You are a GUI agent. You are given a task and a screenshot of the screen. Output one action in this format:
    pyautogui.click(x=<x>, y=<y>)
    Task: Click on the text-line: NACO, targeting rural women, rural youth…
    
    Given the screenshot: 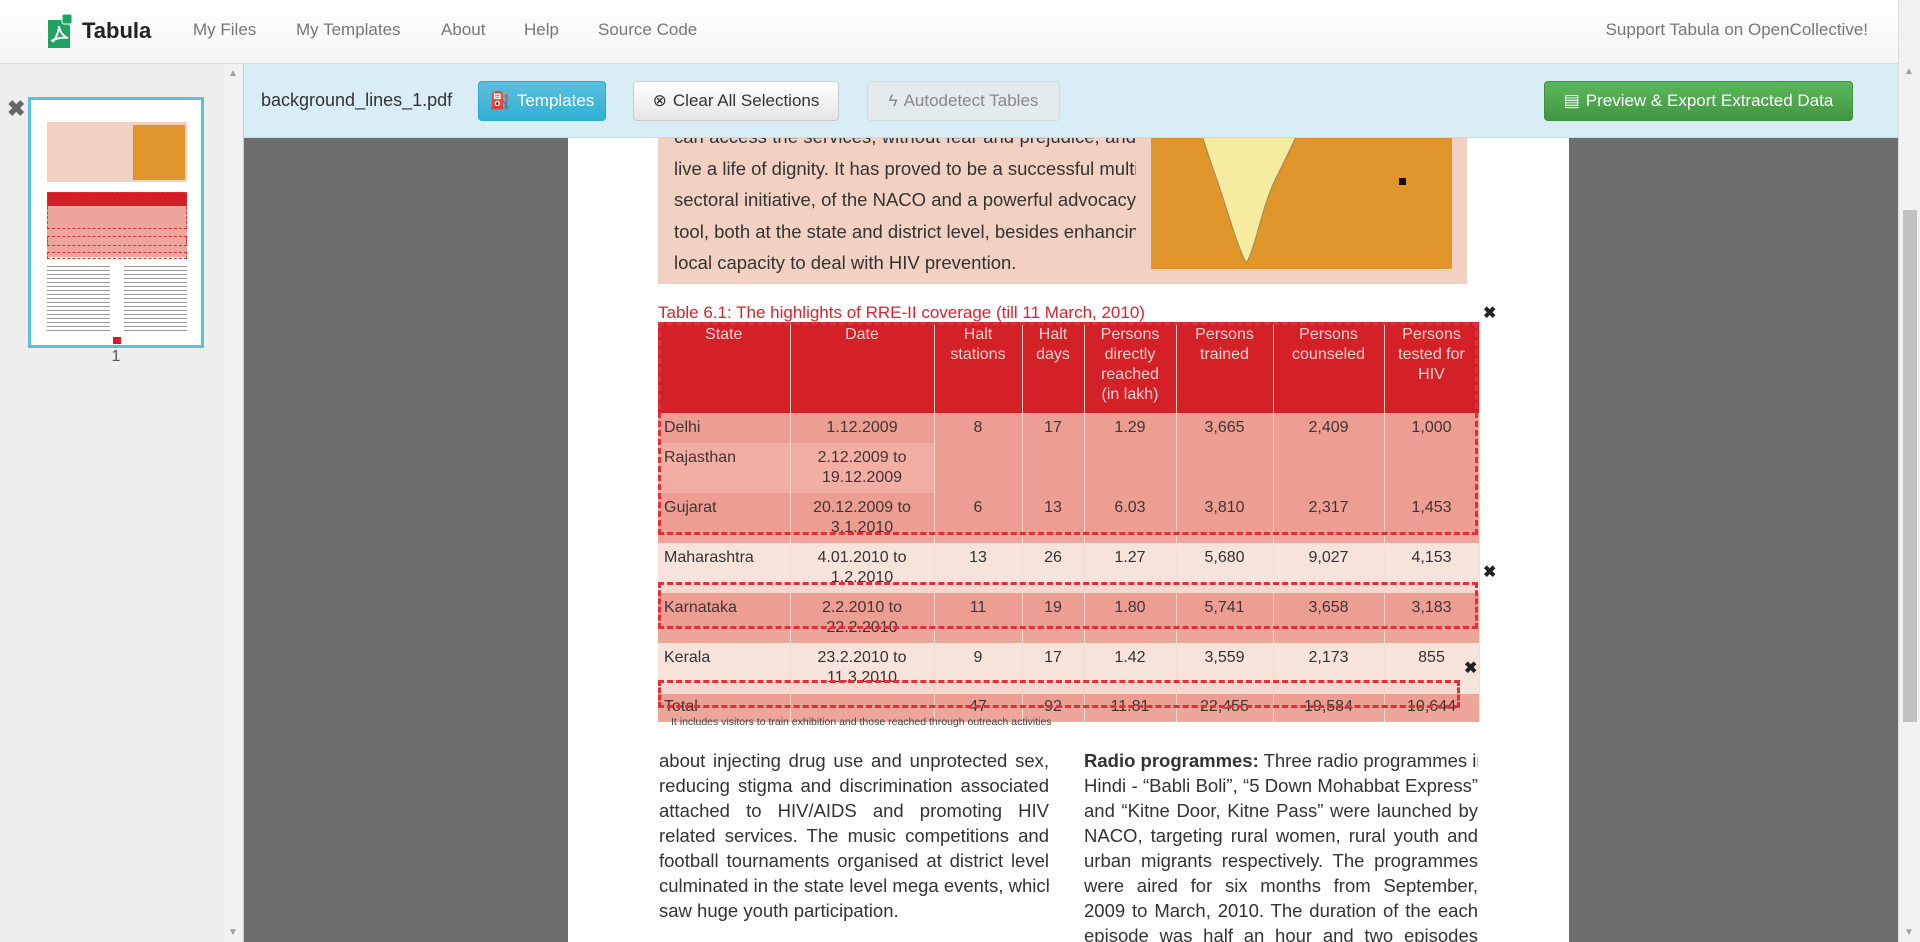 What is the action you would take?
    pyautogui.click(x=1281, y=835)
    